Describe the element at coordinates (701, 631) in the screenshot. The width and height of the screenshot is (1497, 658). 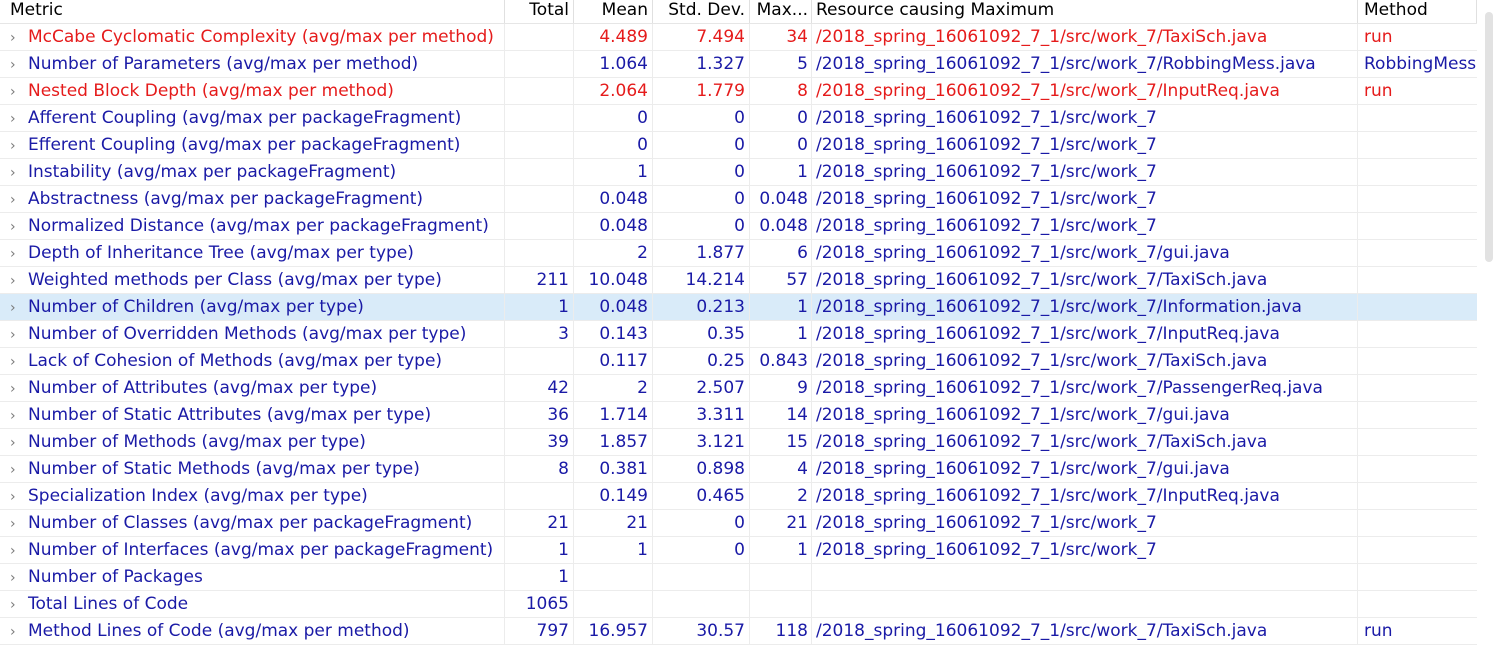
I see `std-dev-cell: 30.57` at that location.